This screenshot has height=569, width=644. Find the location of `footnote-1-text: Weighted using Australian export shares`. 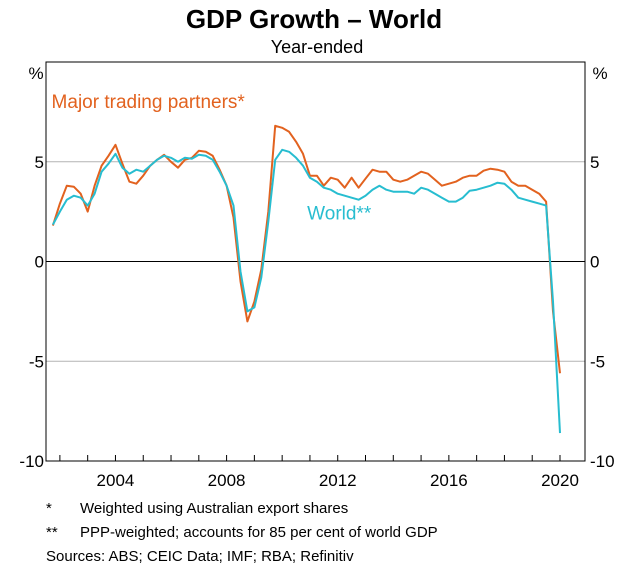

footnote-1-text: Weighted using Australian export shares is located at coordinates (214, 508).